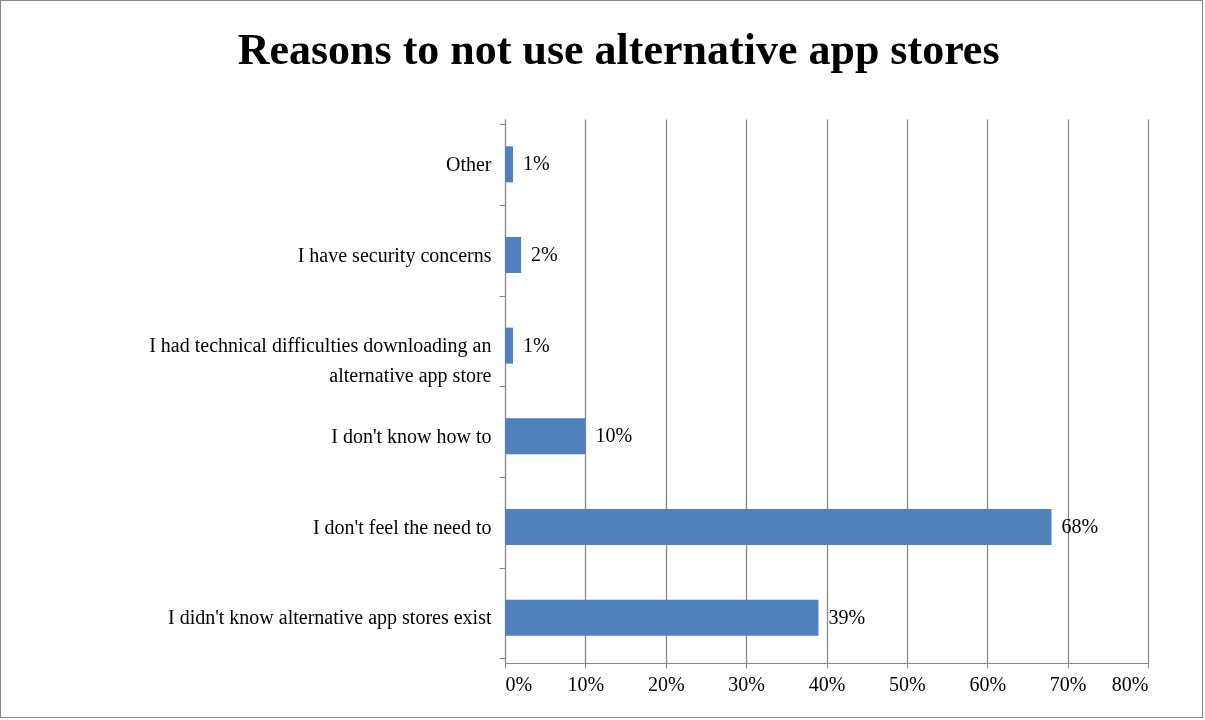 The height and width of the screenshot is (720, 1205). What do you see at coordinates (847, 616) in the screenshot?
I see `data-label: 39%` at bounding box center [847, 616].